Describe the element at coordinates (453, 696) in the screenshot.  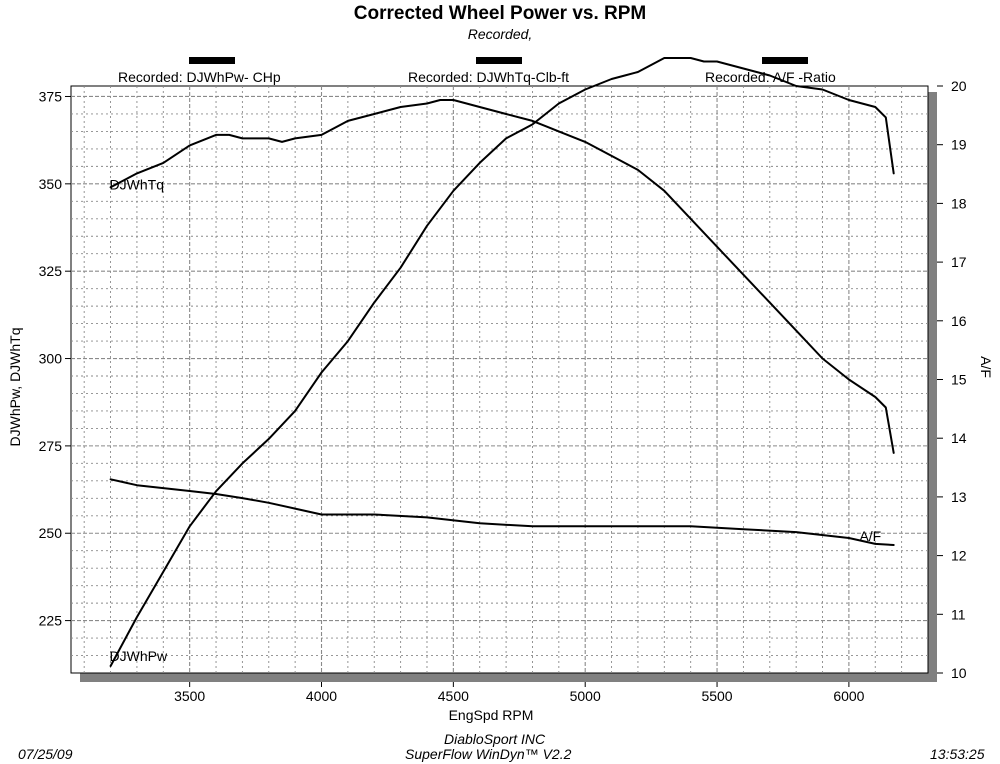
I see `x-tick-label: 4500` at that location.